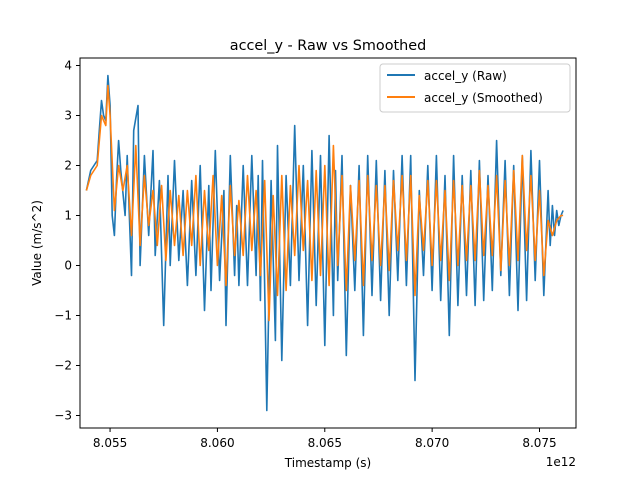 This screenshot has height=480, width=640. Describe the element at coordinates (561, 462) in the screenshot. I see `x-offset-label: 1e12` at that location.